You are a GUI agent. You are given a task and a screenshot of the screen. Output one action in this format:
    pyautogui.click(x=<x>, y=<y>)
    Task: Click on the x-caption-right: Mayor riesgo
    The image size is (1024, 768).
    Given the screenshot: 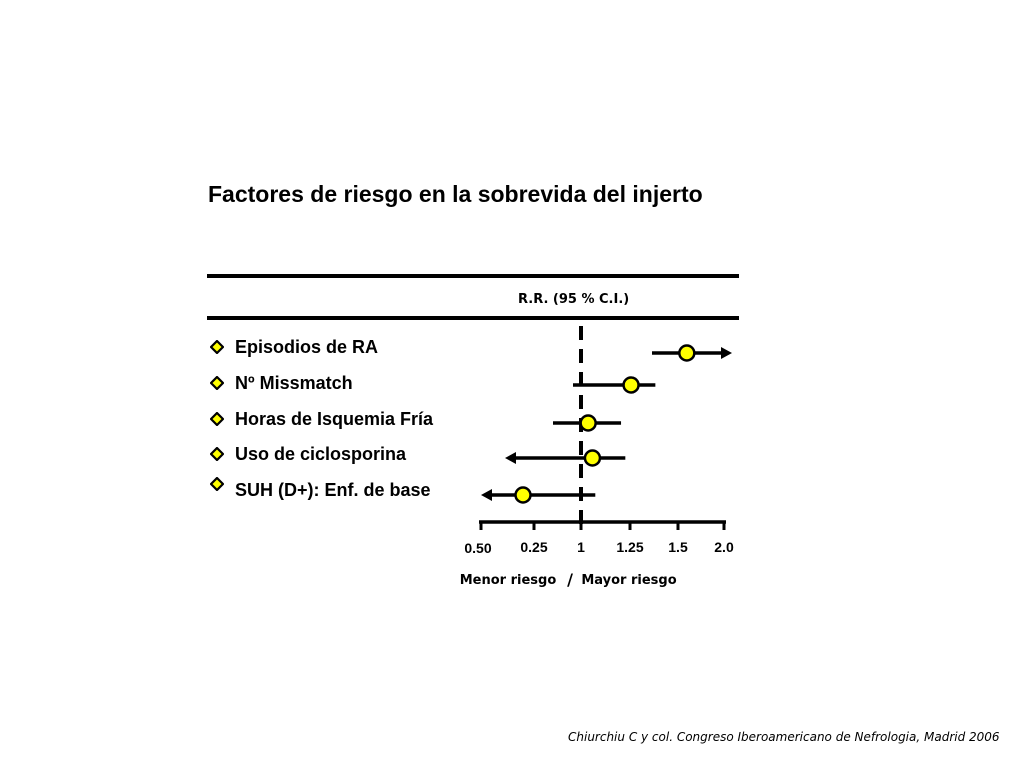 What is the action you would take?
    pyautogui.click(x=628, y=580)
    